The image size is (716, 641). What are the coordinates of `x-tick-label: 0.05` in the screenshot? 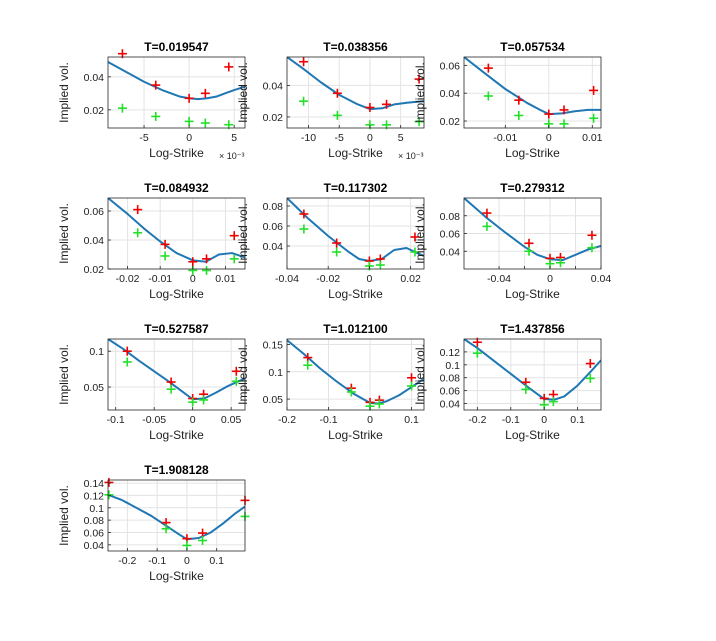 It's located at (231, 420).